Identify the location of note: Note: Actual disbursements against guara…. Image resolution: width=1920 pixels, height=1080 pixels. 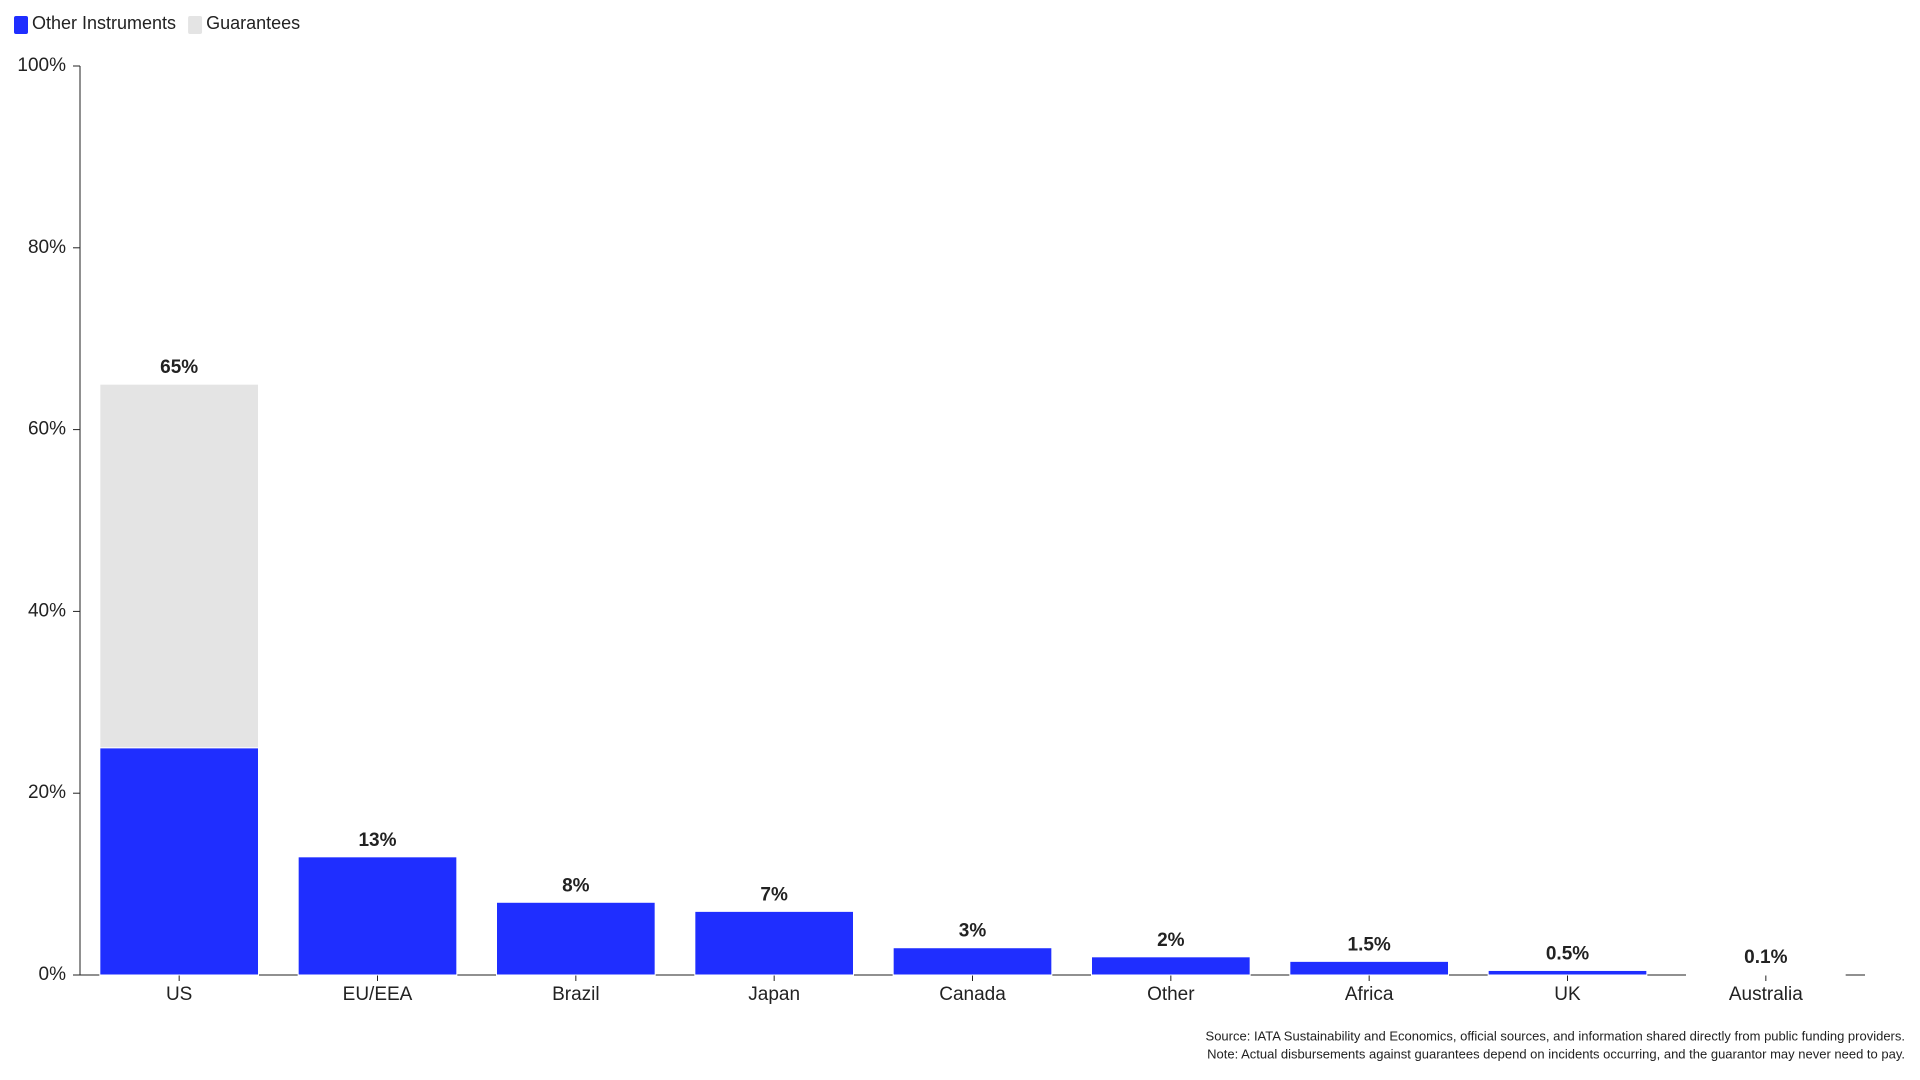
(1556, 1053).